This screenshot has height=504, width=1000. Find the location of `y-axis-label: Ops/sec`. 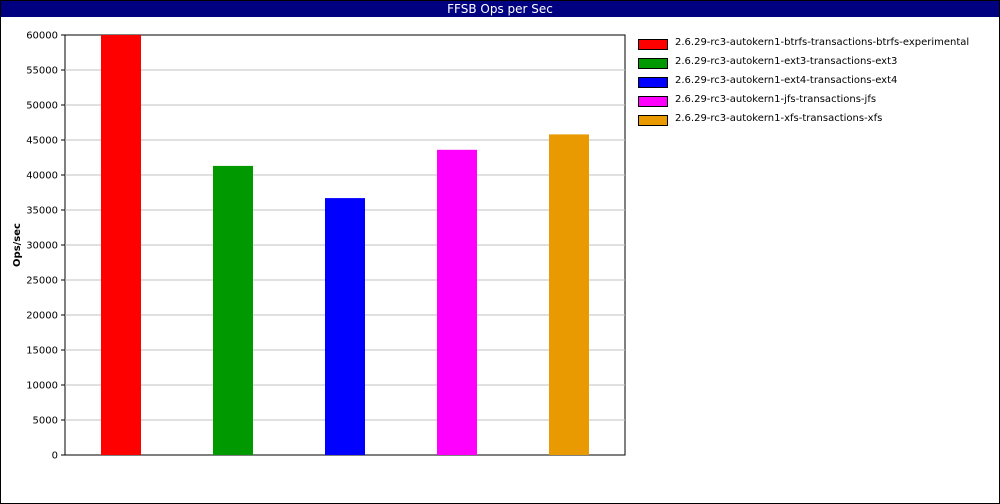

y-axis-label: Ops/sec is located at coordinates (17, 245).